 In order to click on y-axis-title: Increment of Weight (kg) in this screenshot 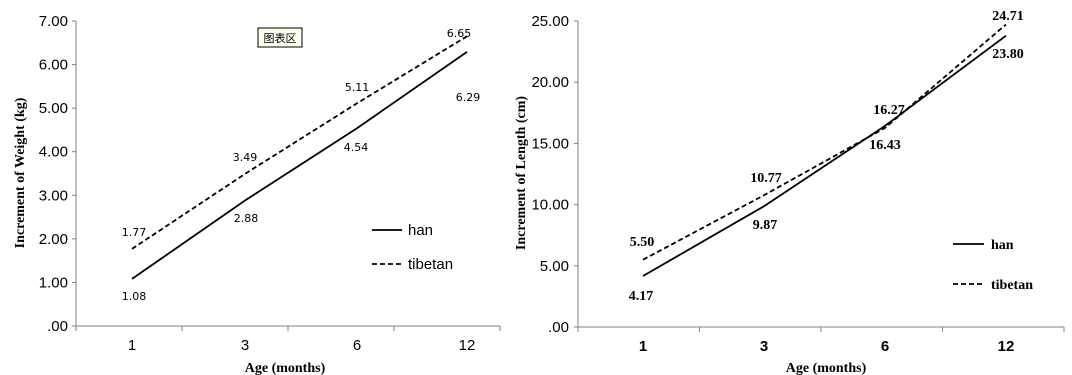, I will do `click(20, 172)`.